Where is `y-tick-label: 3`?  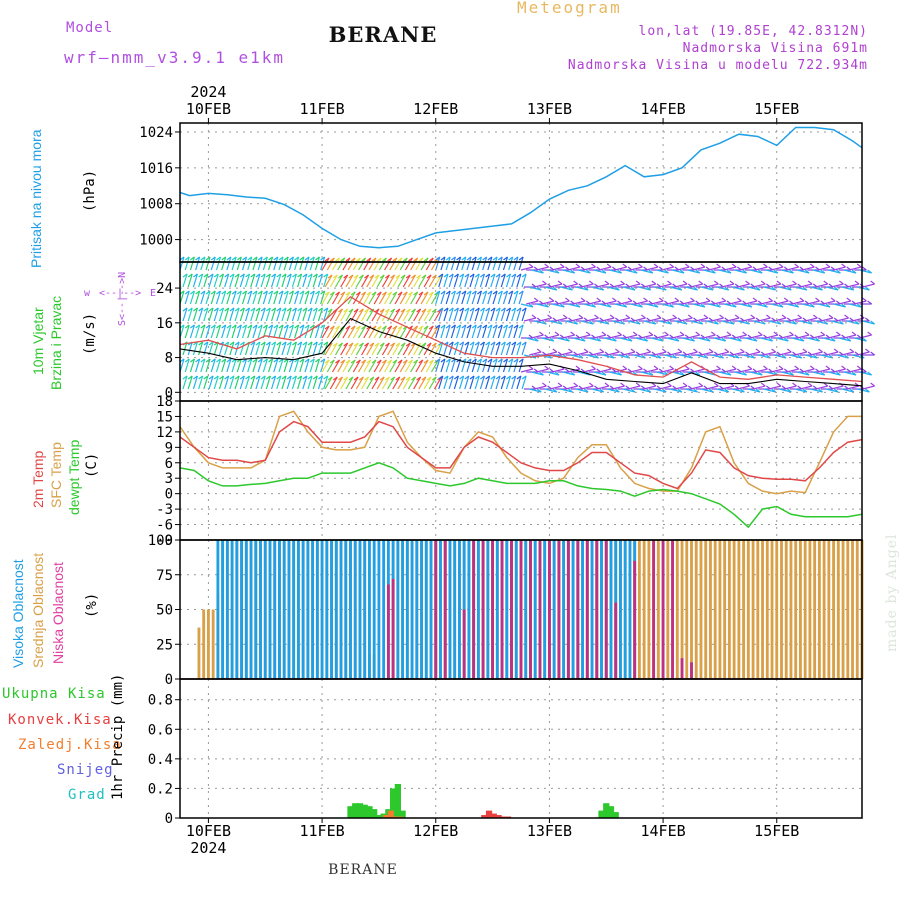
y-tick-label: 3 is located at coordinates (169, 479).